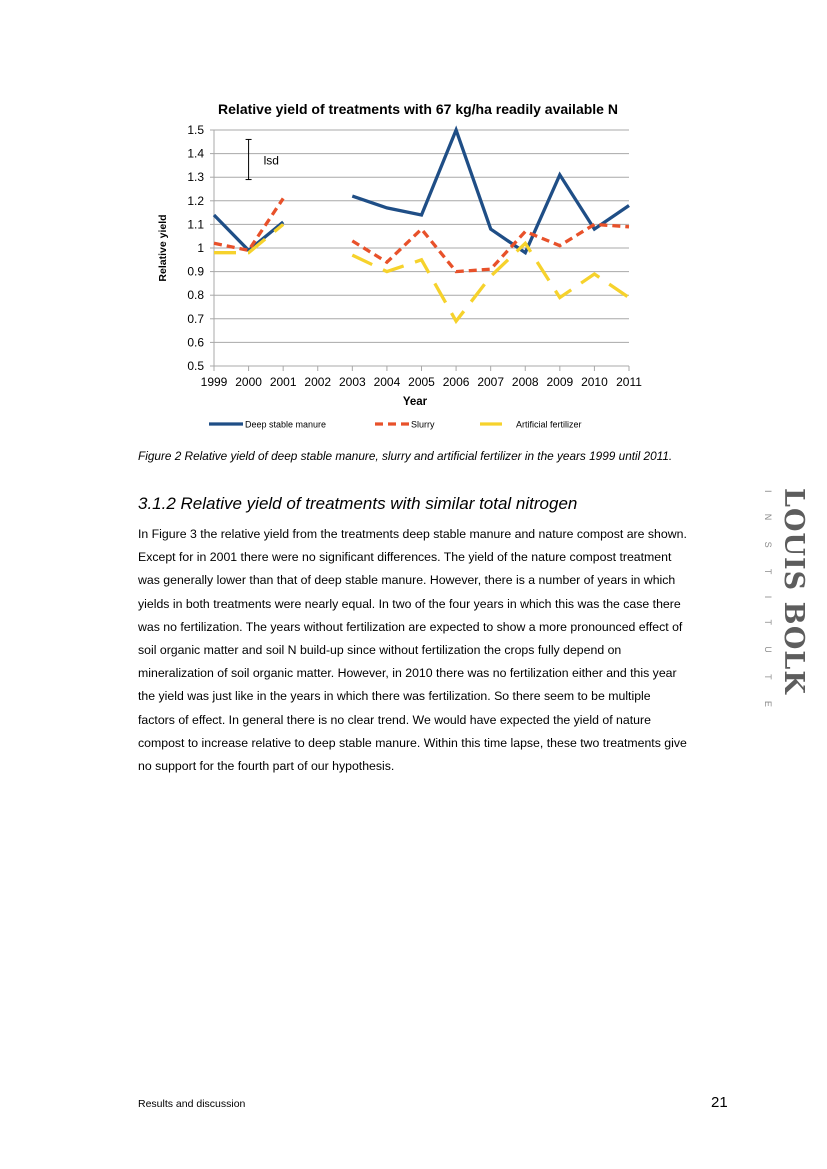 Image resolution: width=827 pixels, height=1169 pixels. Describe the element at coordinates (594, 382) in the screenshot. I see `x-tick-label: 2010` at that location.